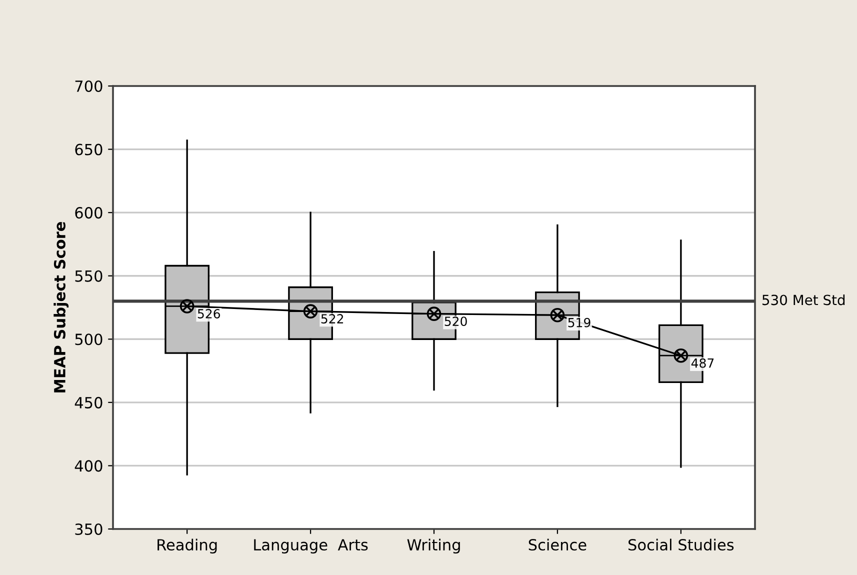 The height and width of the screenshot is (575, 857). What do you see at coordinates (681, 544) in the screenshot?
I see `x-tick-label: Social Studies` at bounding box center [681, 544].